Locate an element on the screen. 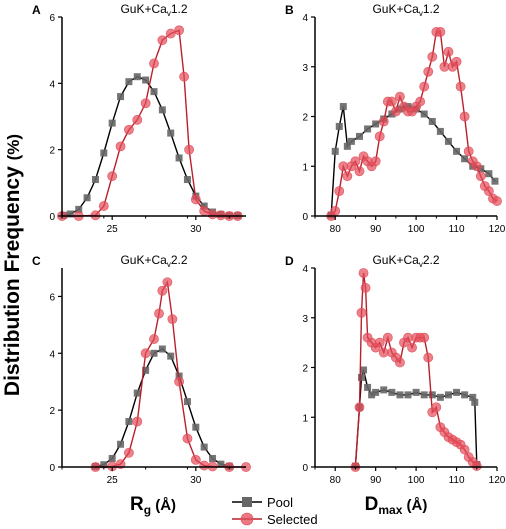  x-tick-label: 120 is located at coordinates (497, 229).